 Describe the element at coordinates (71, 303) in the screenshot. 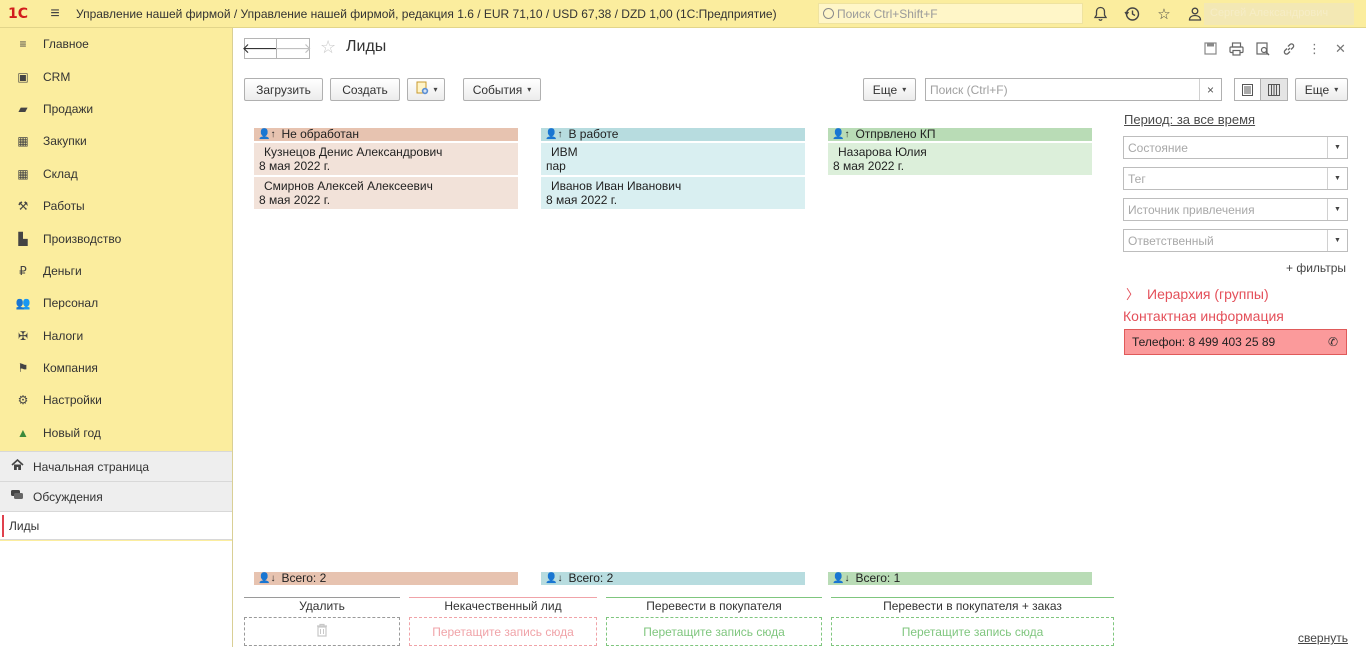

I see `sidebar-item-label: Персонал` at that location.